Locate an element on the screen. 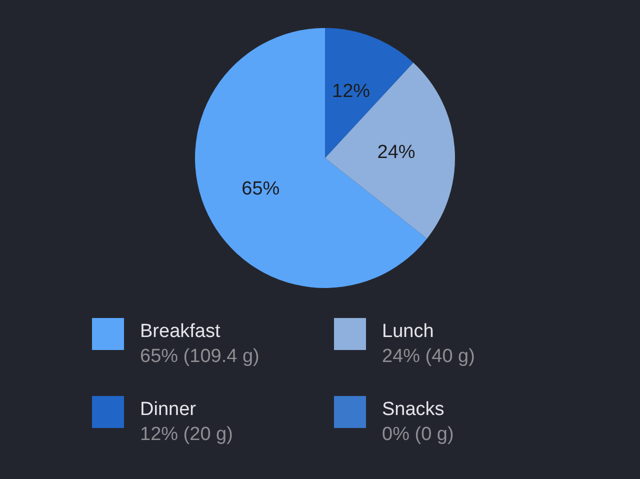 This screenshot has height=479, width=640. legend-label: Snacks is located at coordinates (414, 410).